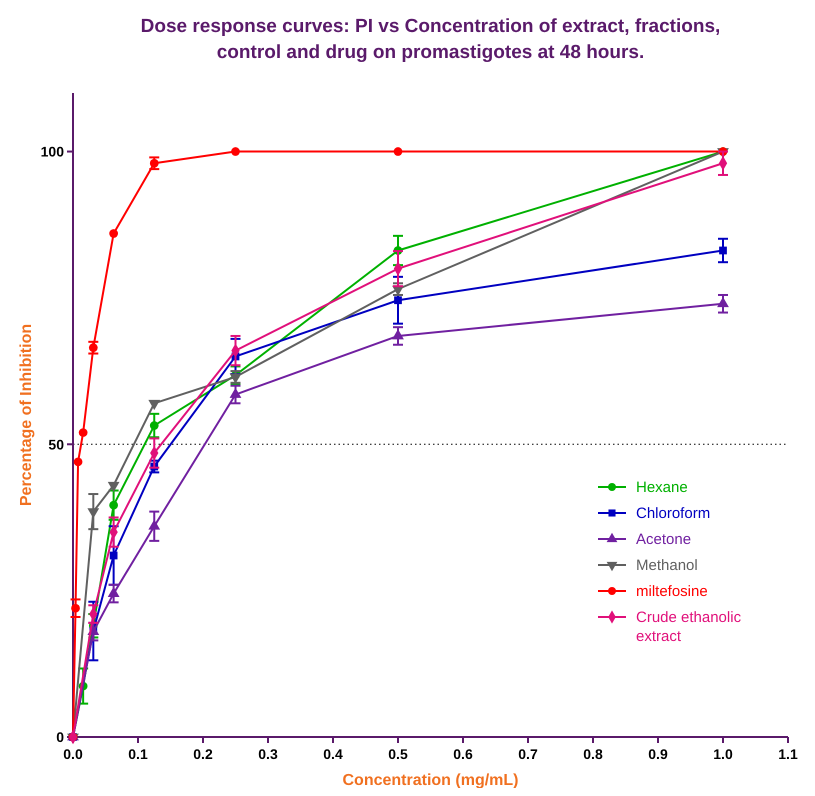 This screenshot has height=796, width=815. Describe the element at coordinates (658, 754) in the screenshot. I see `x-tick-label: 0.9` at that location.